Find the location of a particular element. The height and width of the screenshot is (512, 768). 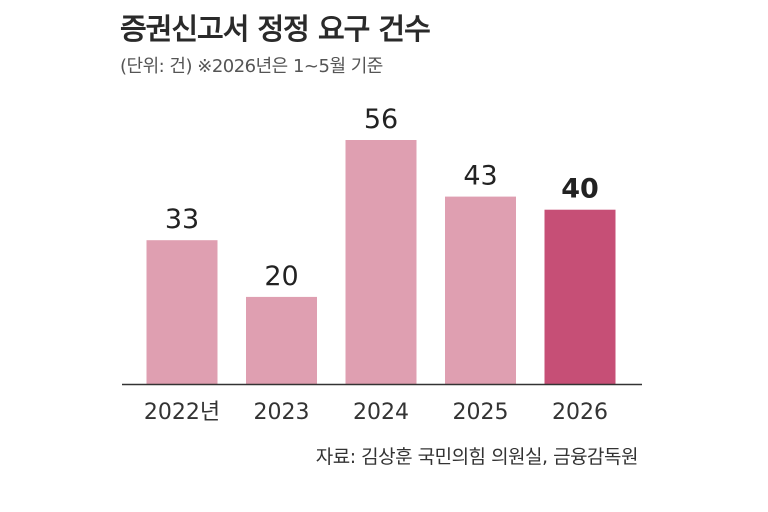

chart-subtitle: (단위: 건) ※2026년은 1~5월 기준 is located at coordinates (251, 66).